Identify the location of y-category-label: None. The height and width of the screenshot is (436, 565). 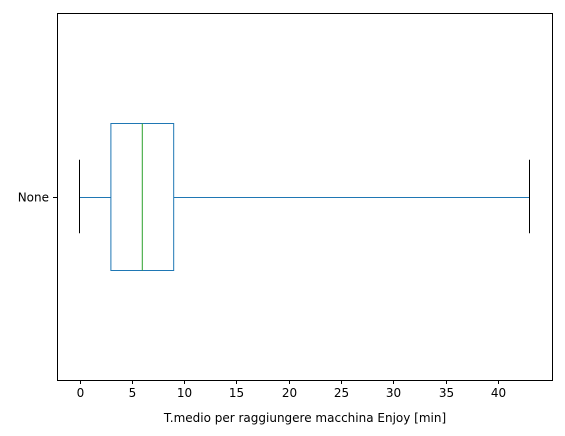
(33, 198).